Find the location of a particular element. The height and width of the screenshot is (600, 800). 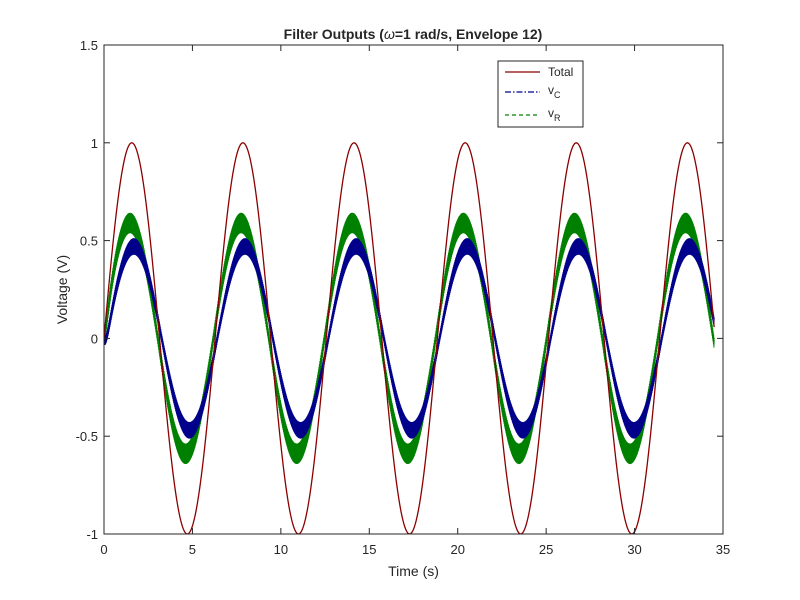

legend-label-vr: vR is located at coordinates (554, 114).